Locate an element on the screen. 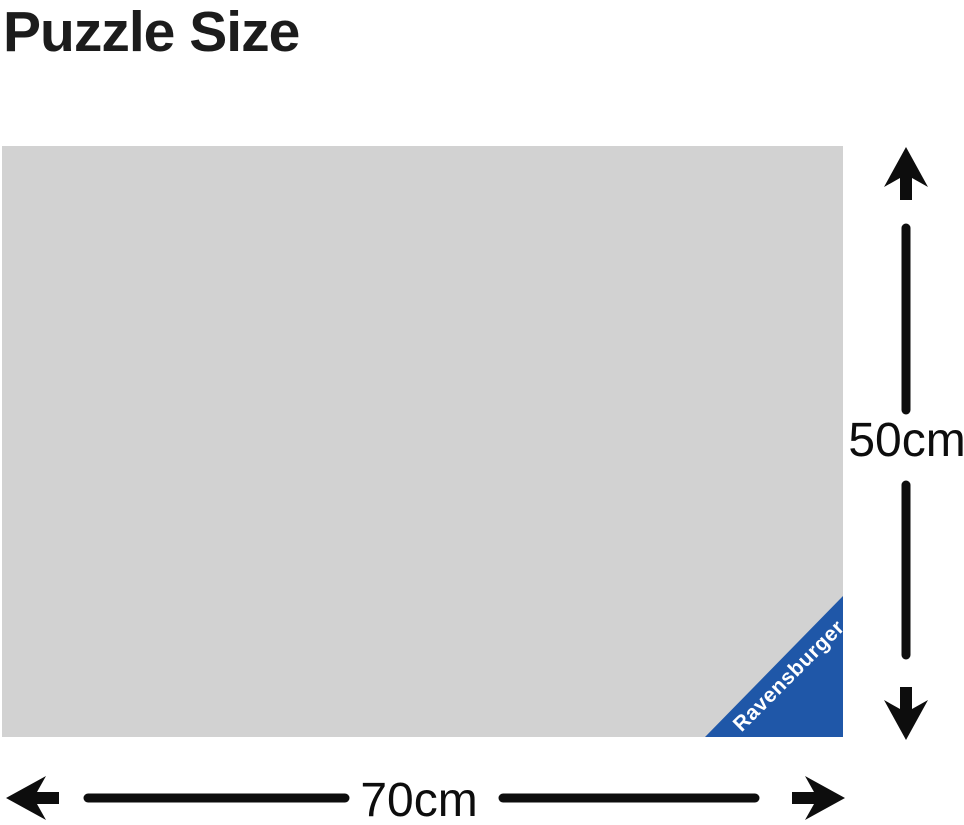 Image resolution: width=964 pixels, height=825 pixels. page-title: Puzzle Size is located at coordinates (151, 32).